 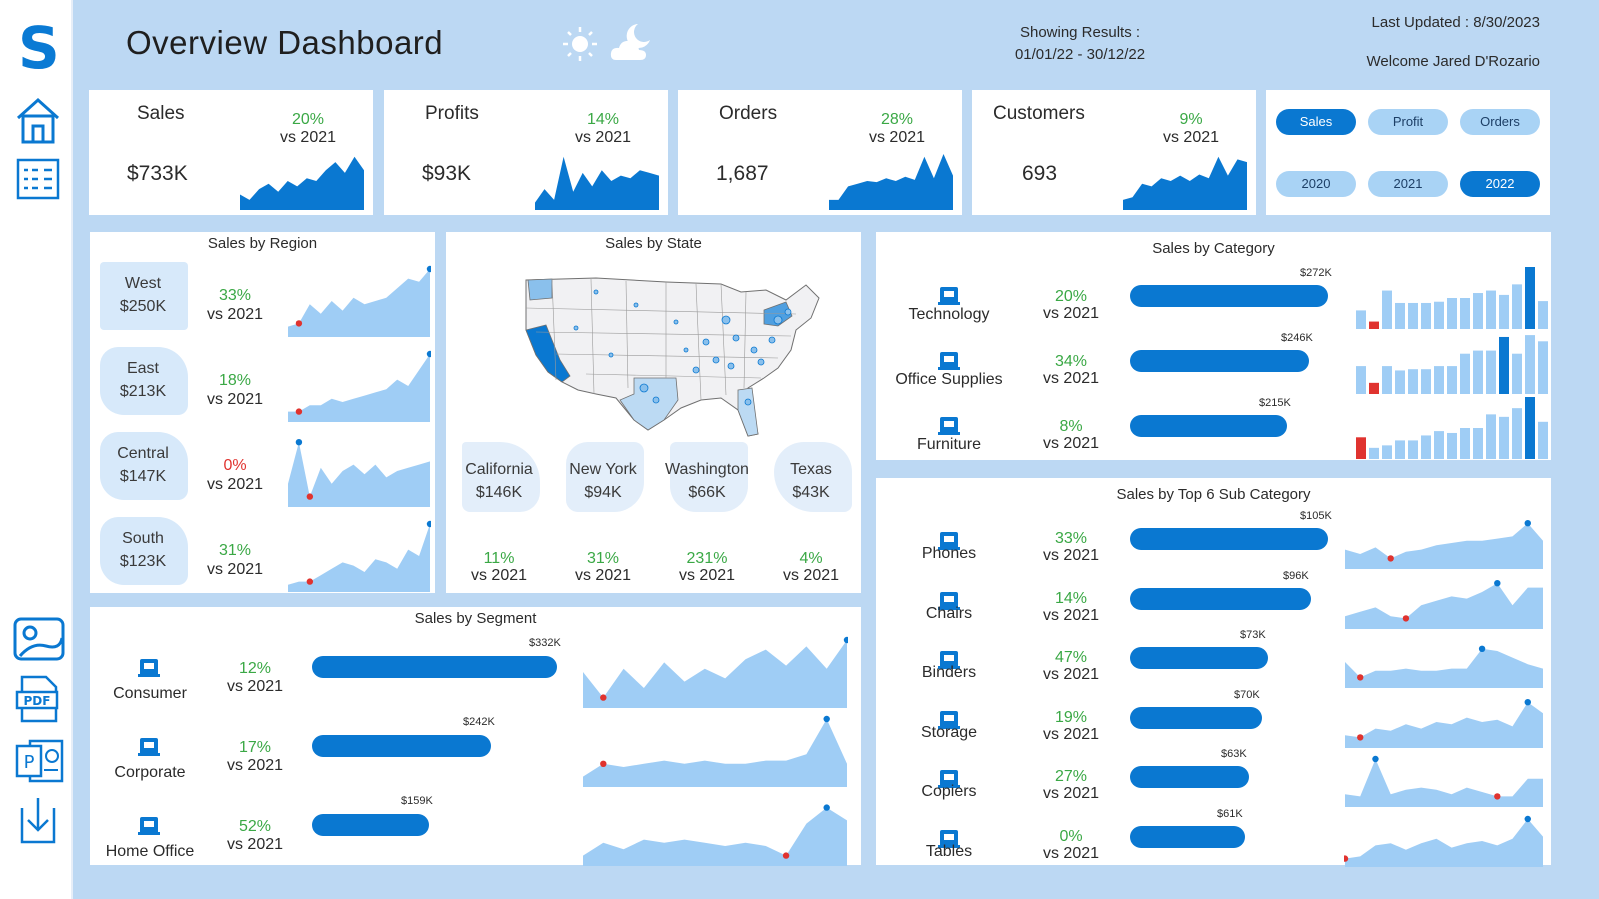 What do you see at coordinates (235, 550) in the screenshot?
I see `region-change-pct: 31%` at bounding box center [235, 550].